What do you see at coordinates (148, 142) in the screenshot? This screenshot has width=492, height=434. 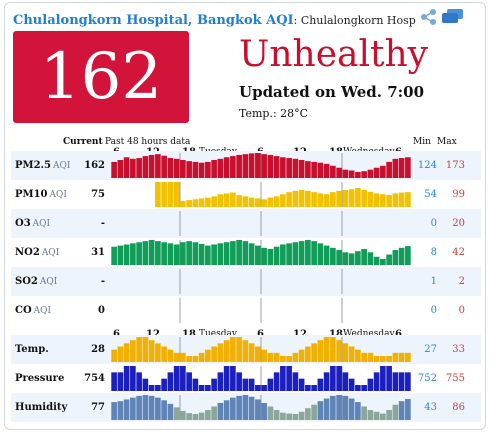 I see `past-header: Past 48 hours data` at bounding box center [148, 142].